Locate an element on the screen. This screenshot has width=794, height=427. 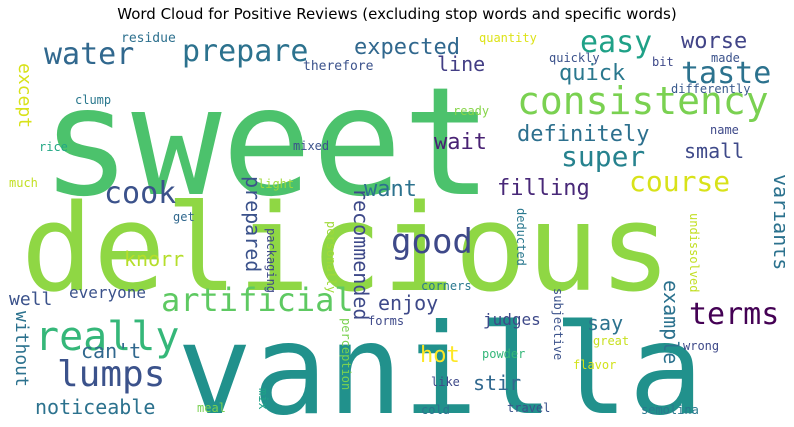
word-quick: quick is located at coordinates (592, 73).